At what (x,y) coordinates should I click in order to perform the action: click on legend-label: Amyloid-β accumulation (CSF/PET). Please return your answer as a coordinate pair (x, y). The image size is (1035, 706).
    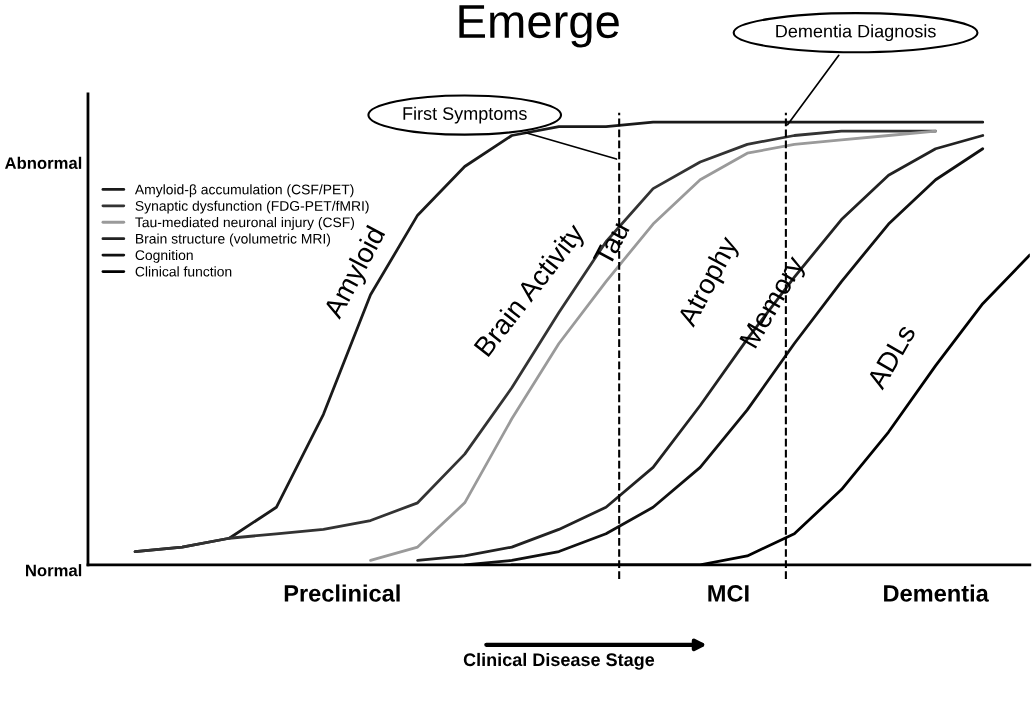
    Looking at the image, I should click on (244, 191).